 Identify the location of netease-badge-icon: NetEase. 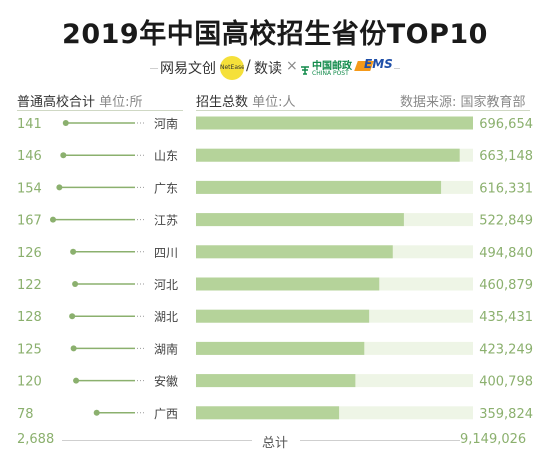
(232, 68).